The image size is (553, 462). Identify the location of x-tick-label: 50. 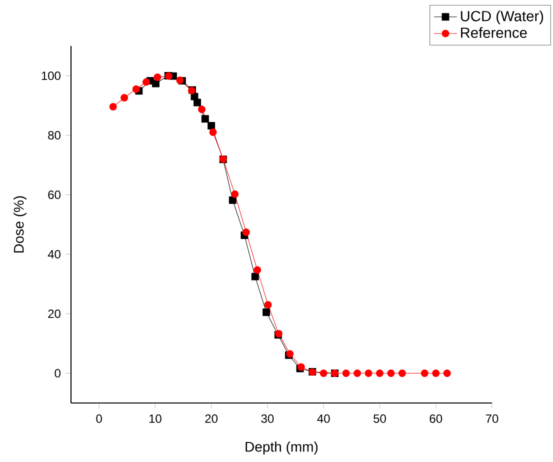
(380, 418).